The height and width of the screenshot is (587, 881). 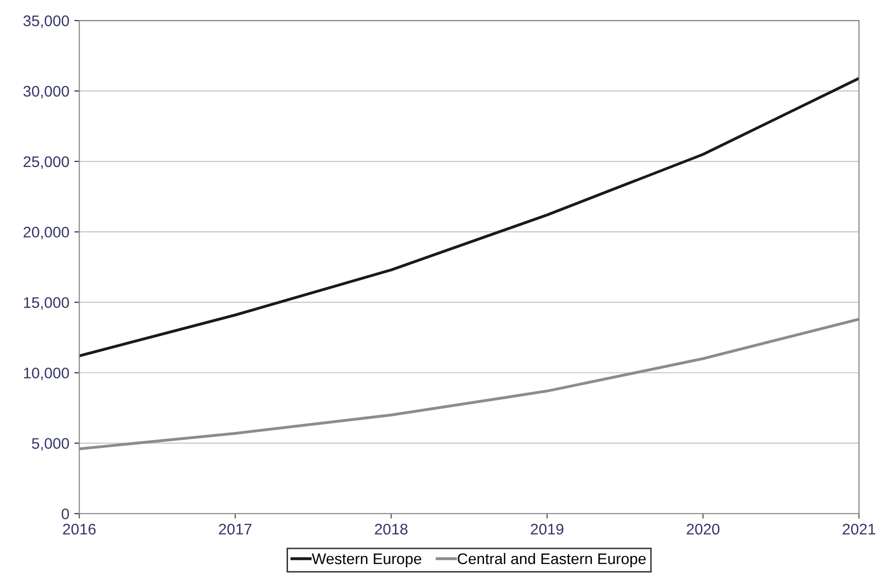 What do you see at coordinates (46, 303) in the screenshot?
I see `y-tick-label: 15,000` at bounding box center [46, 303].